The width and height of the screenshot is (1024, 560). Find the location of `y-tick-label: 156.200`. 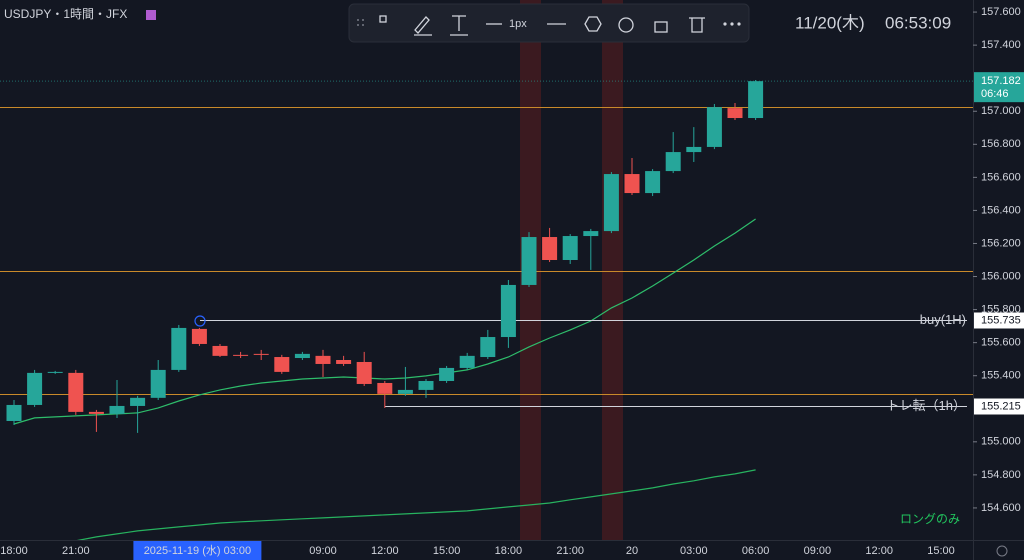

y-tick-label: 156.200 is located at coordinates (1001, 243).